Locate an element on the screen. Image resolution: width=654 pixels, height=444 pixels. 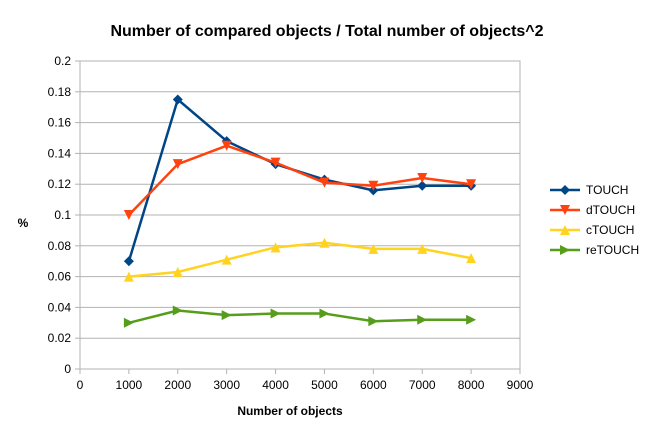
series-dtouch is located at coordinates (300, 180).